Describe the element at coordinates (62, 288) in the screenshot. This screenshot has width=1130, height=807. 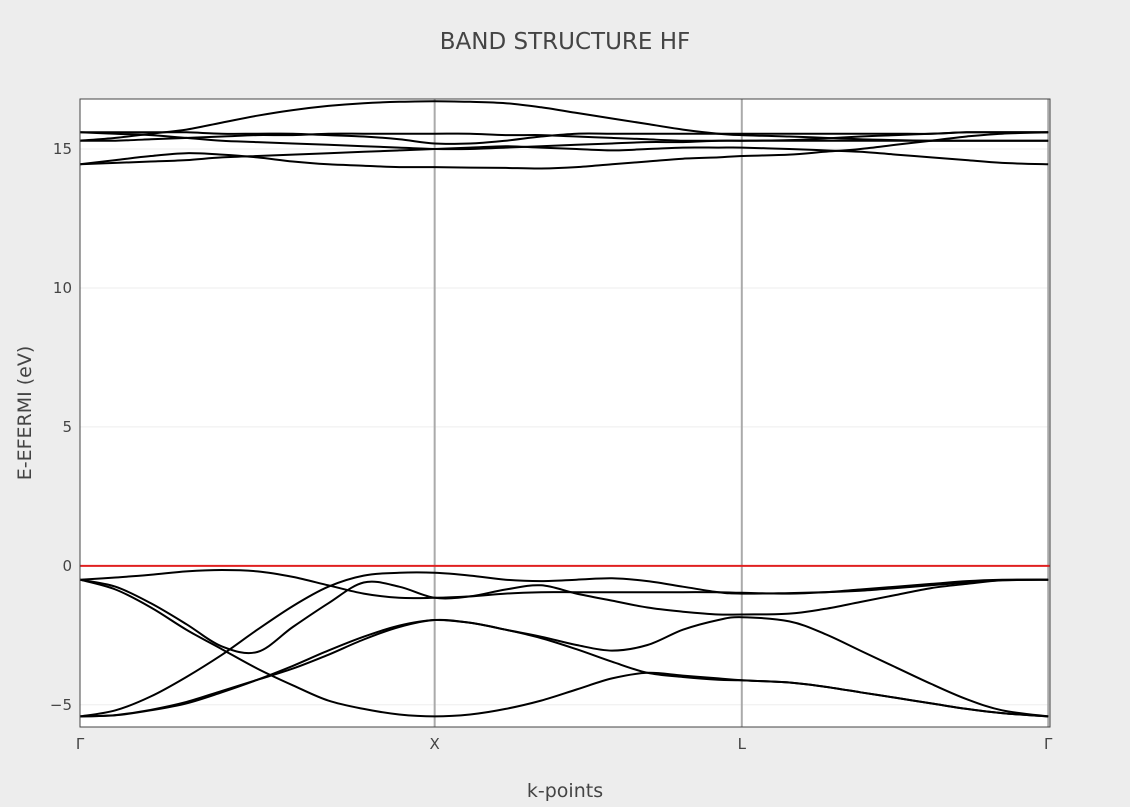
I see `y-tick-label: 10` at that location.